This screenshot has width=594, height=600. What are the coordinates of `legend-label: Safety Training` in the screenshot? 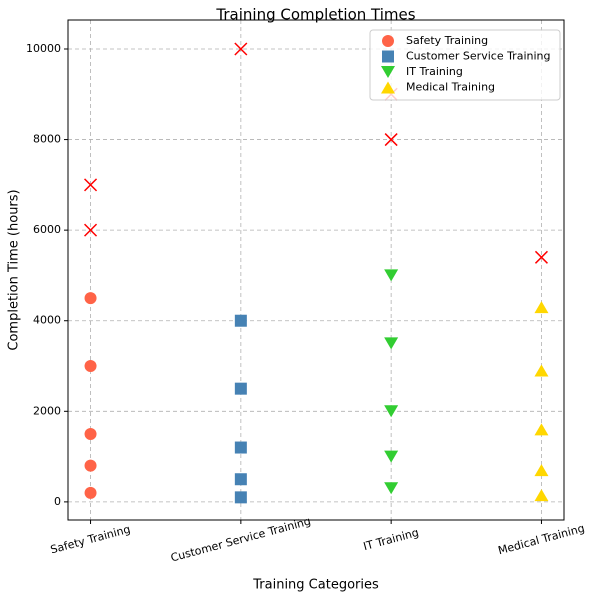 It's located at (447, 40).